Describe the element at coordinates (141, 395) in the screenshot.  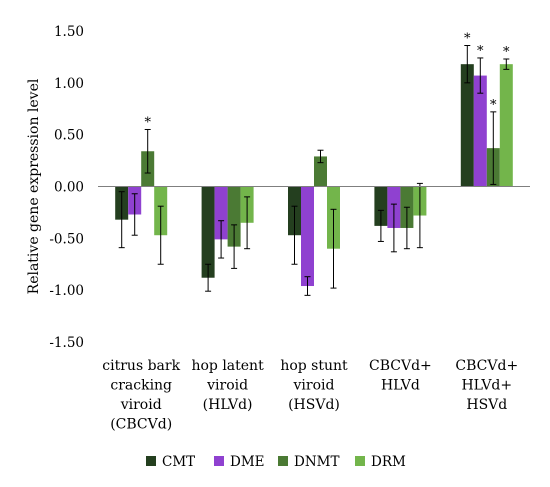
I see `x-category-label: citrus bark cracking viroid (CBCVd)` at that location.